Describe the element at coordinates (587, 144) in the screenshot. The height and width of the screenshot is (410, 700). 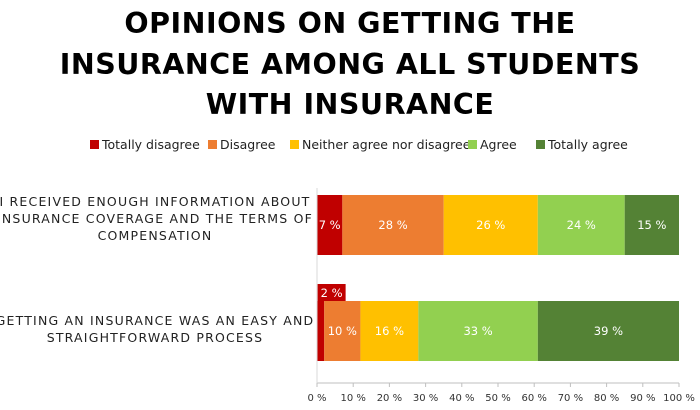
I see `legend-label: Totally agree` at that location.